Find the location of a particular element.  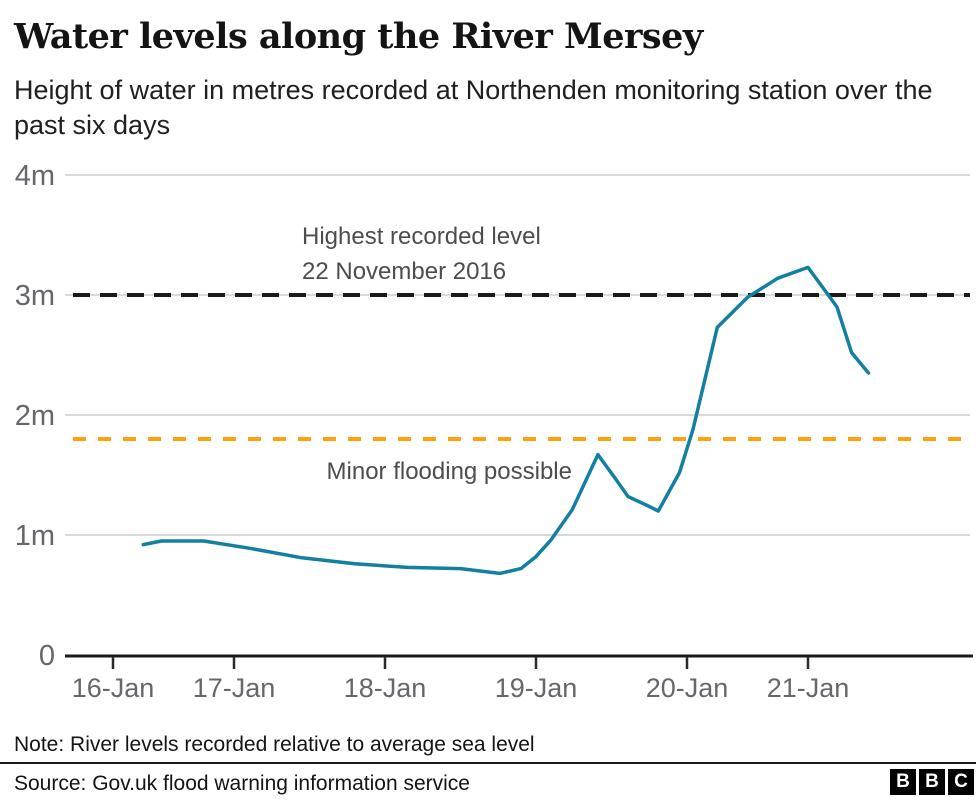

y-tick-label: 1m is located at coordinates (35, 536).